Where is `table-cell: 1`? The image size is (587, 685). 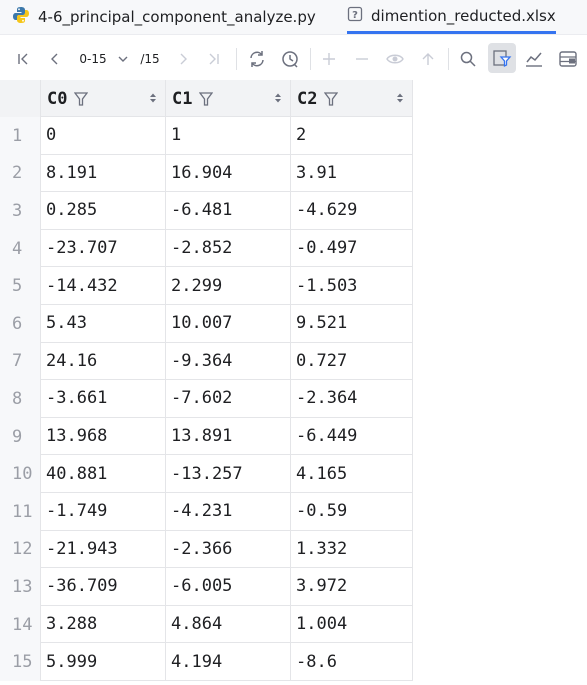
table-cell: 1 is located at coordinates (228, 136).